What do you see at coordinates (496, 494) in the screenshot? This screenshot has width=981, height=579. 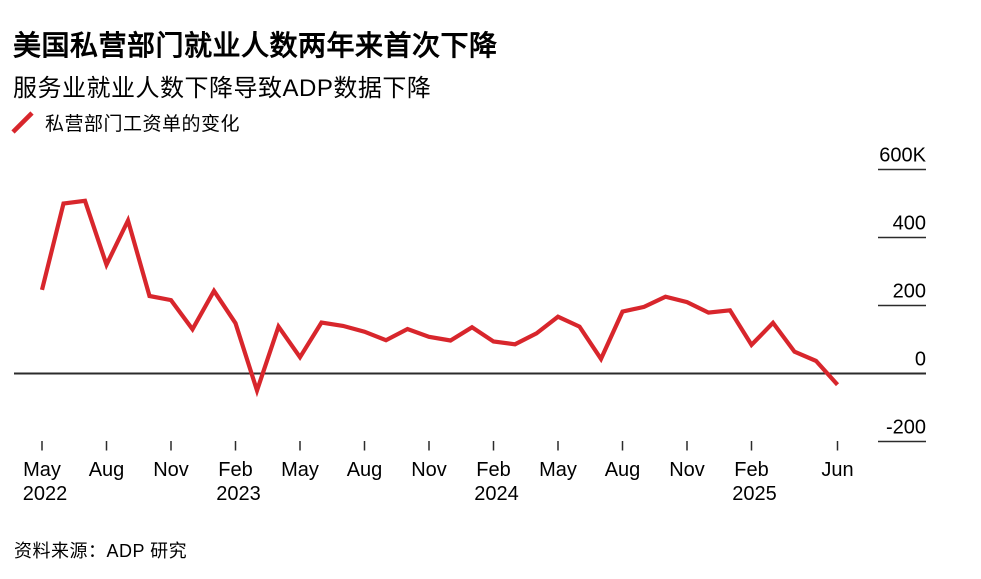 I see `x-axis-year-label: 2024` at bounding box center [496, 494].